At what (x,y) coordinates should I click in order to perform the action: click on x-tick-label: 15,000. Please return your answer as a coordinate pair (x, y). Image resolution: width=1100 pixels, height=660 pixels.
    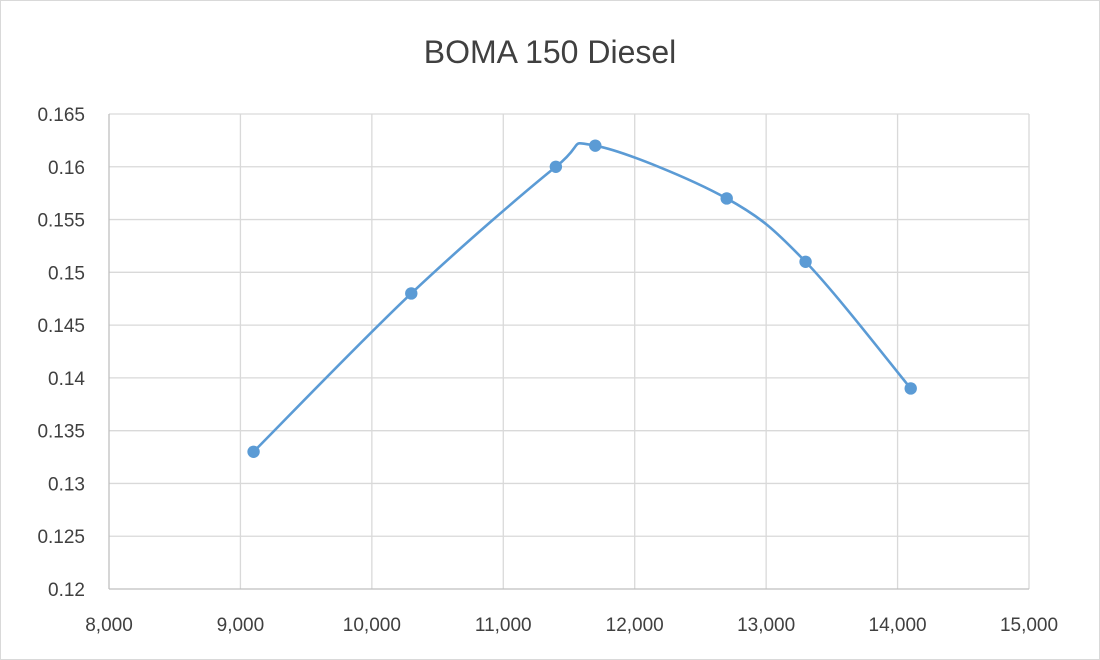
    Looking at the image, I should click on (1029, 625).